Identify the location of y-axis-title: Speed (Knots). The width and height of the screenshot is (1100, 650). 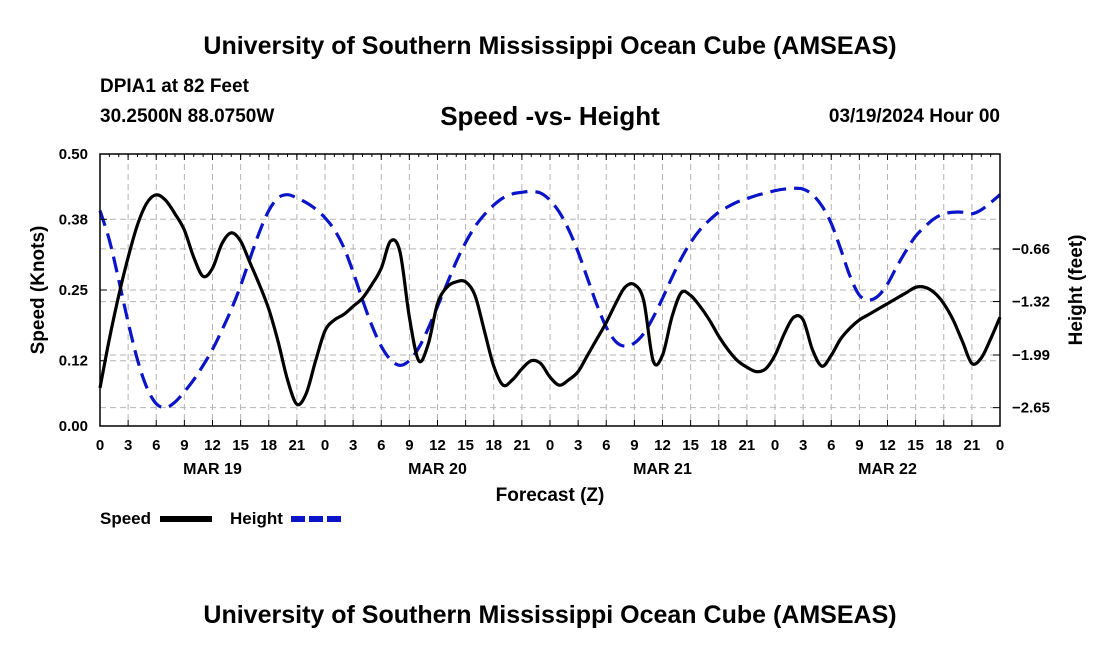
(38, 290).